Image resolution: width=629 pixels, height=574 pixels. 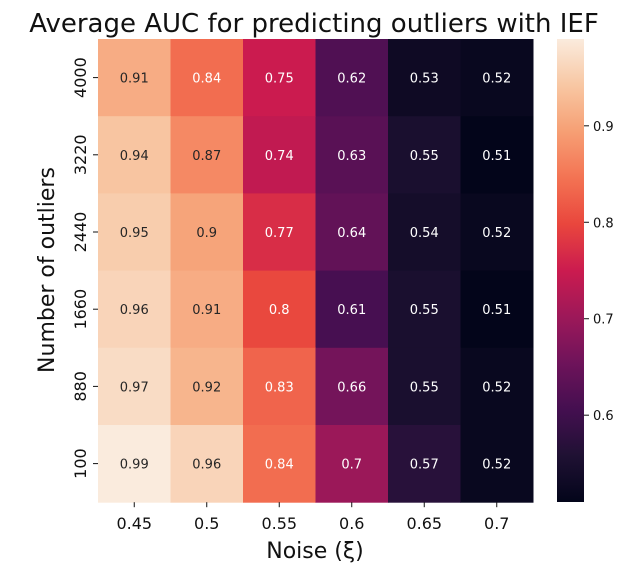 I want to click on cell-value-label: 0.77, so click(x=279, y=233).